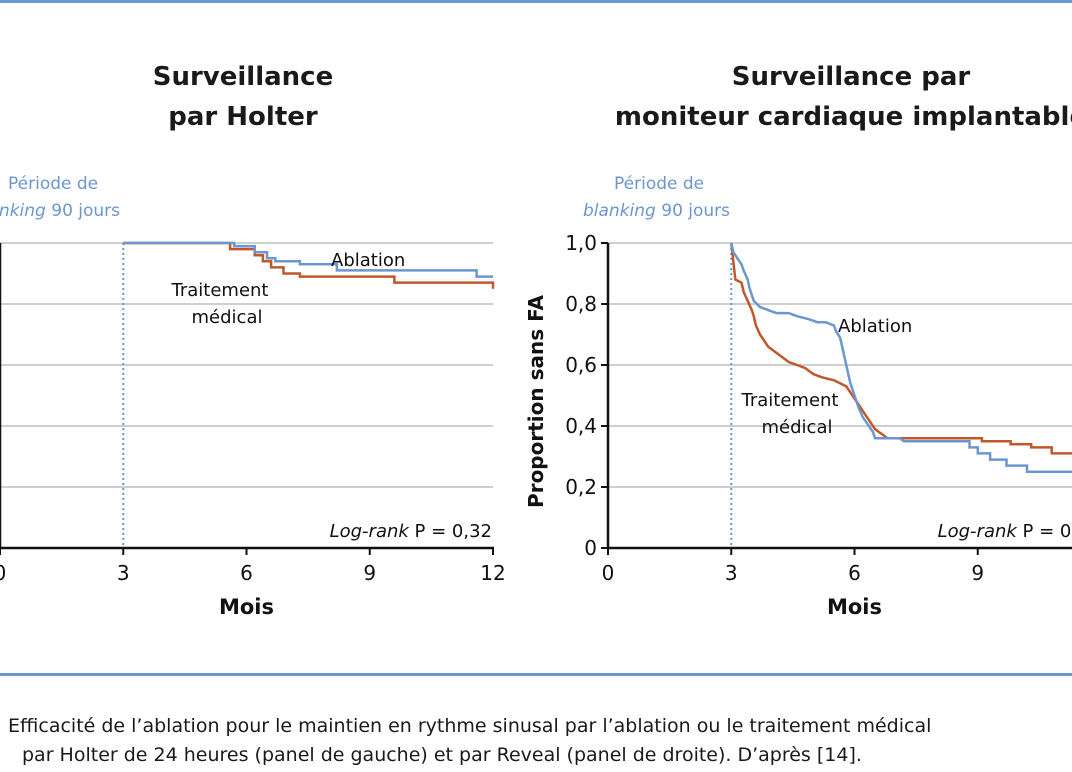 The image size is (1072, 772). Describe the element at coordinates (901, 348) in the screenshot. I see `right-series-traitement-line` at that location.